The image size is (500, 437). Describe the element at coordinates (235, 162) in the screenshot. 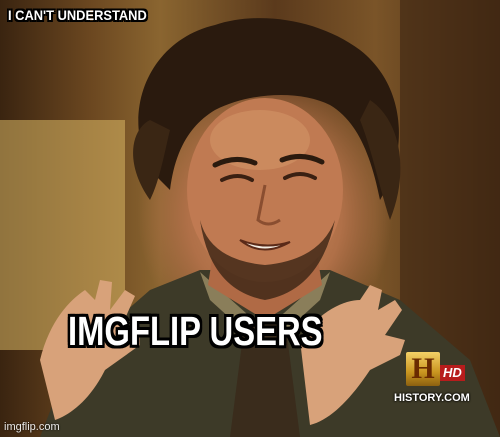

I see `left-brow` at that location.